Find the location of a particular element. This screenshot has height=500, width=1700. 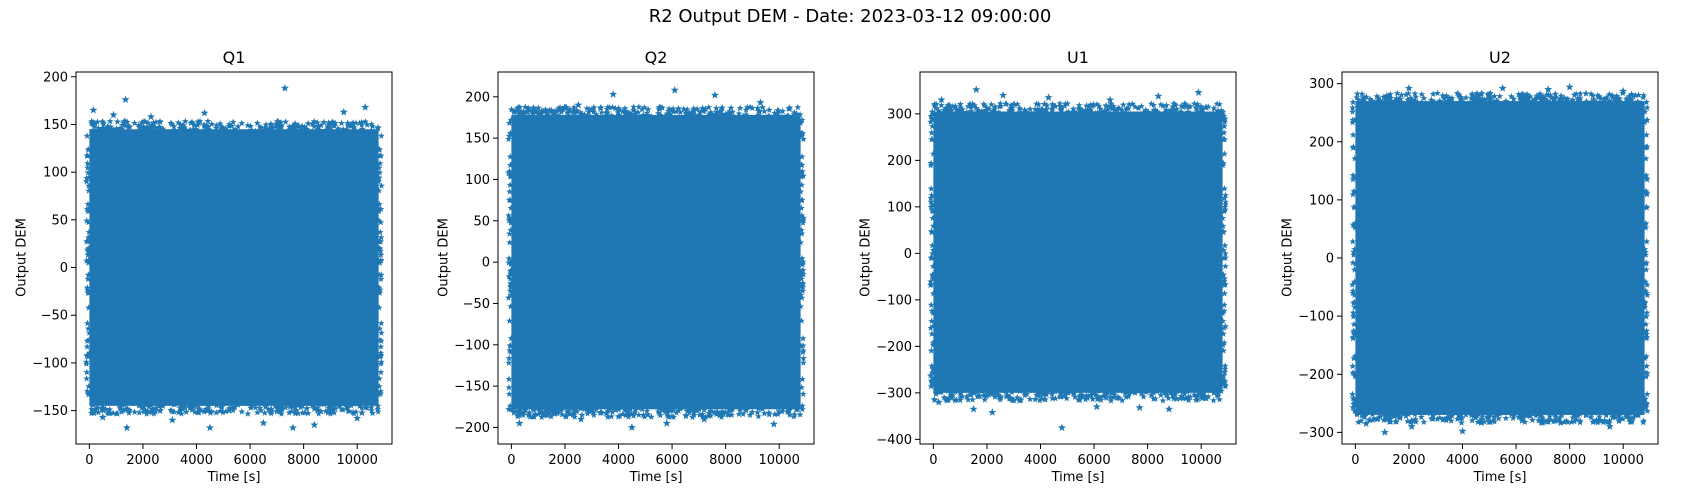

y-tick-label: 100 is located at coordinates (1321, 200).